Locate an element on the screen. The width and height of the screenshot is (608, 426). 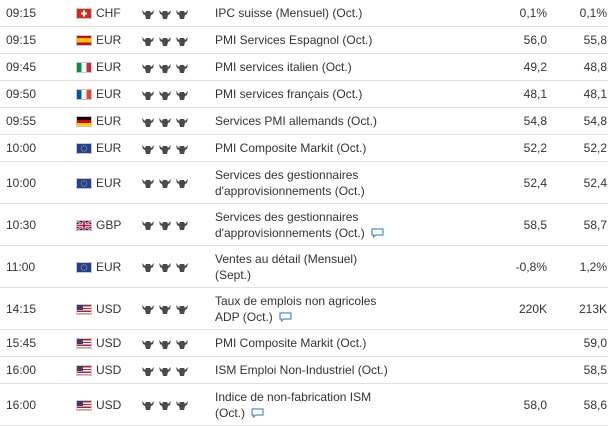
event-name: ISM Emploi Non-Industriel (Oct.) is located at coordinates (301, 370).